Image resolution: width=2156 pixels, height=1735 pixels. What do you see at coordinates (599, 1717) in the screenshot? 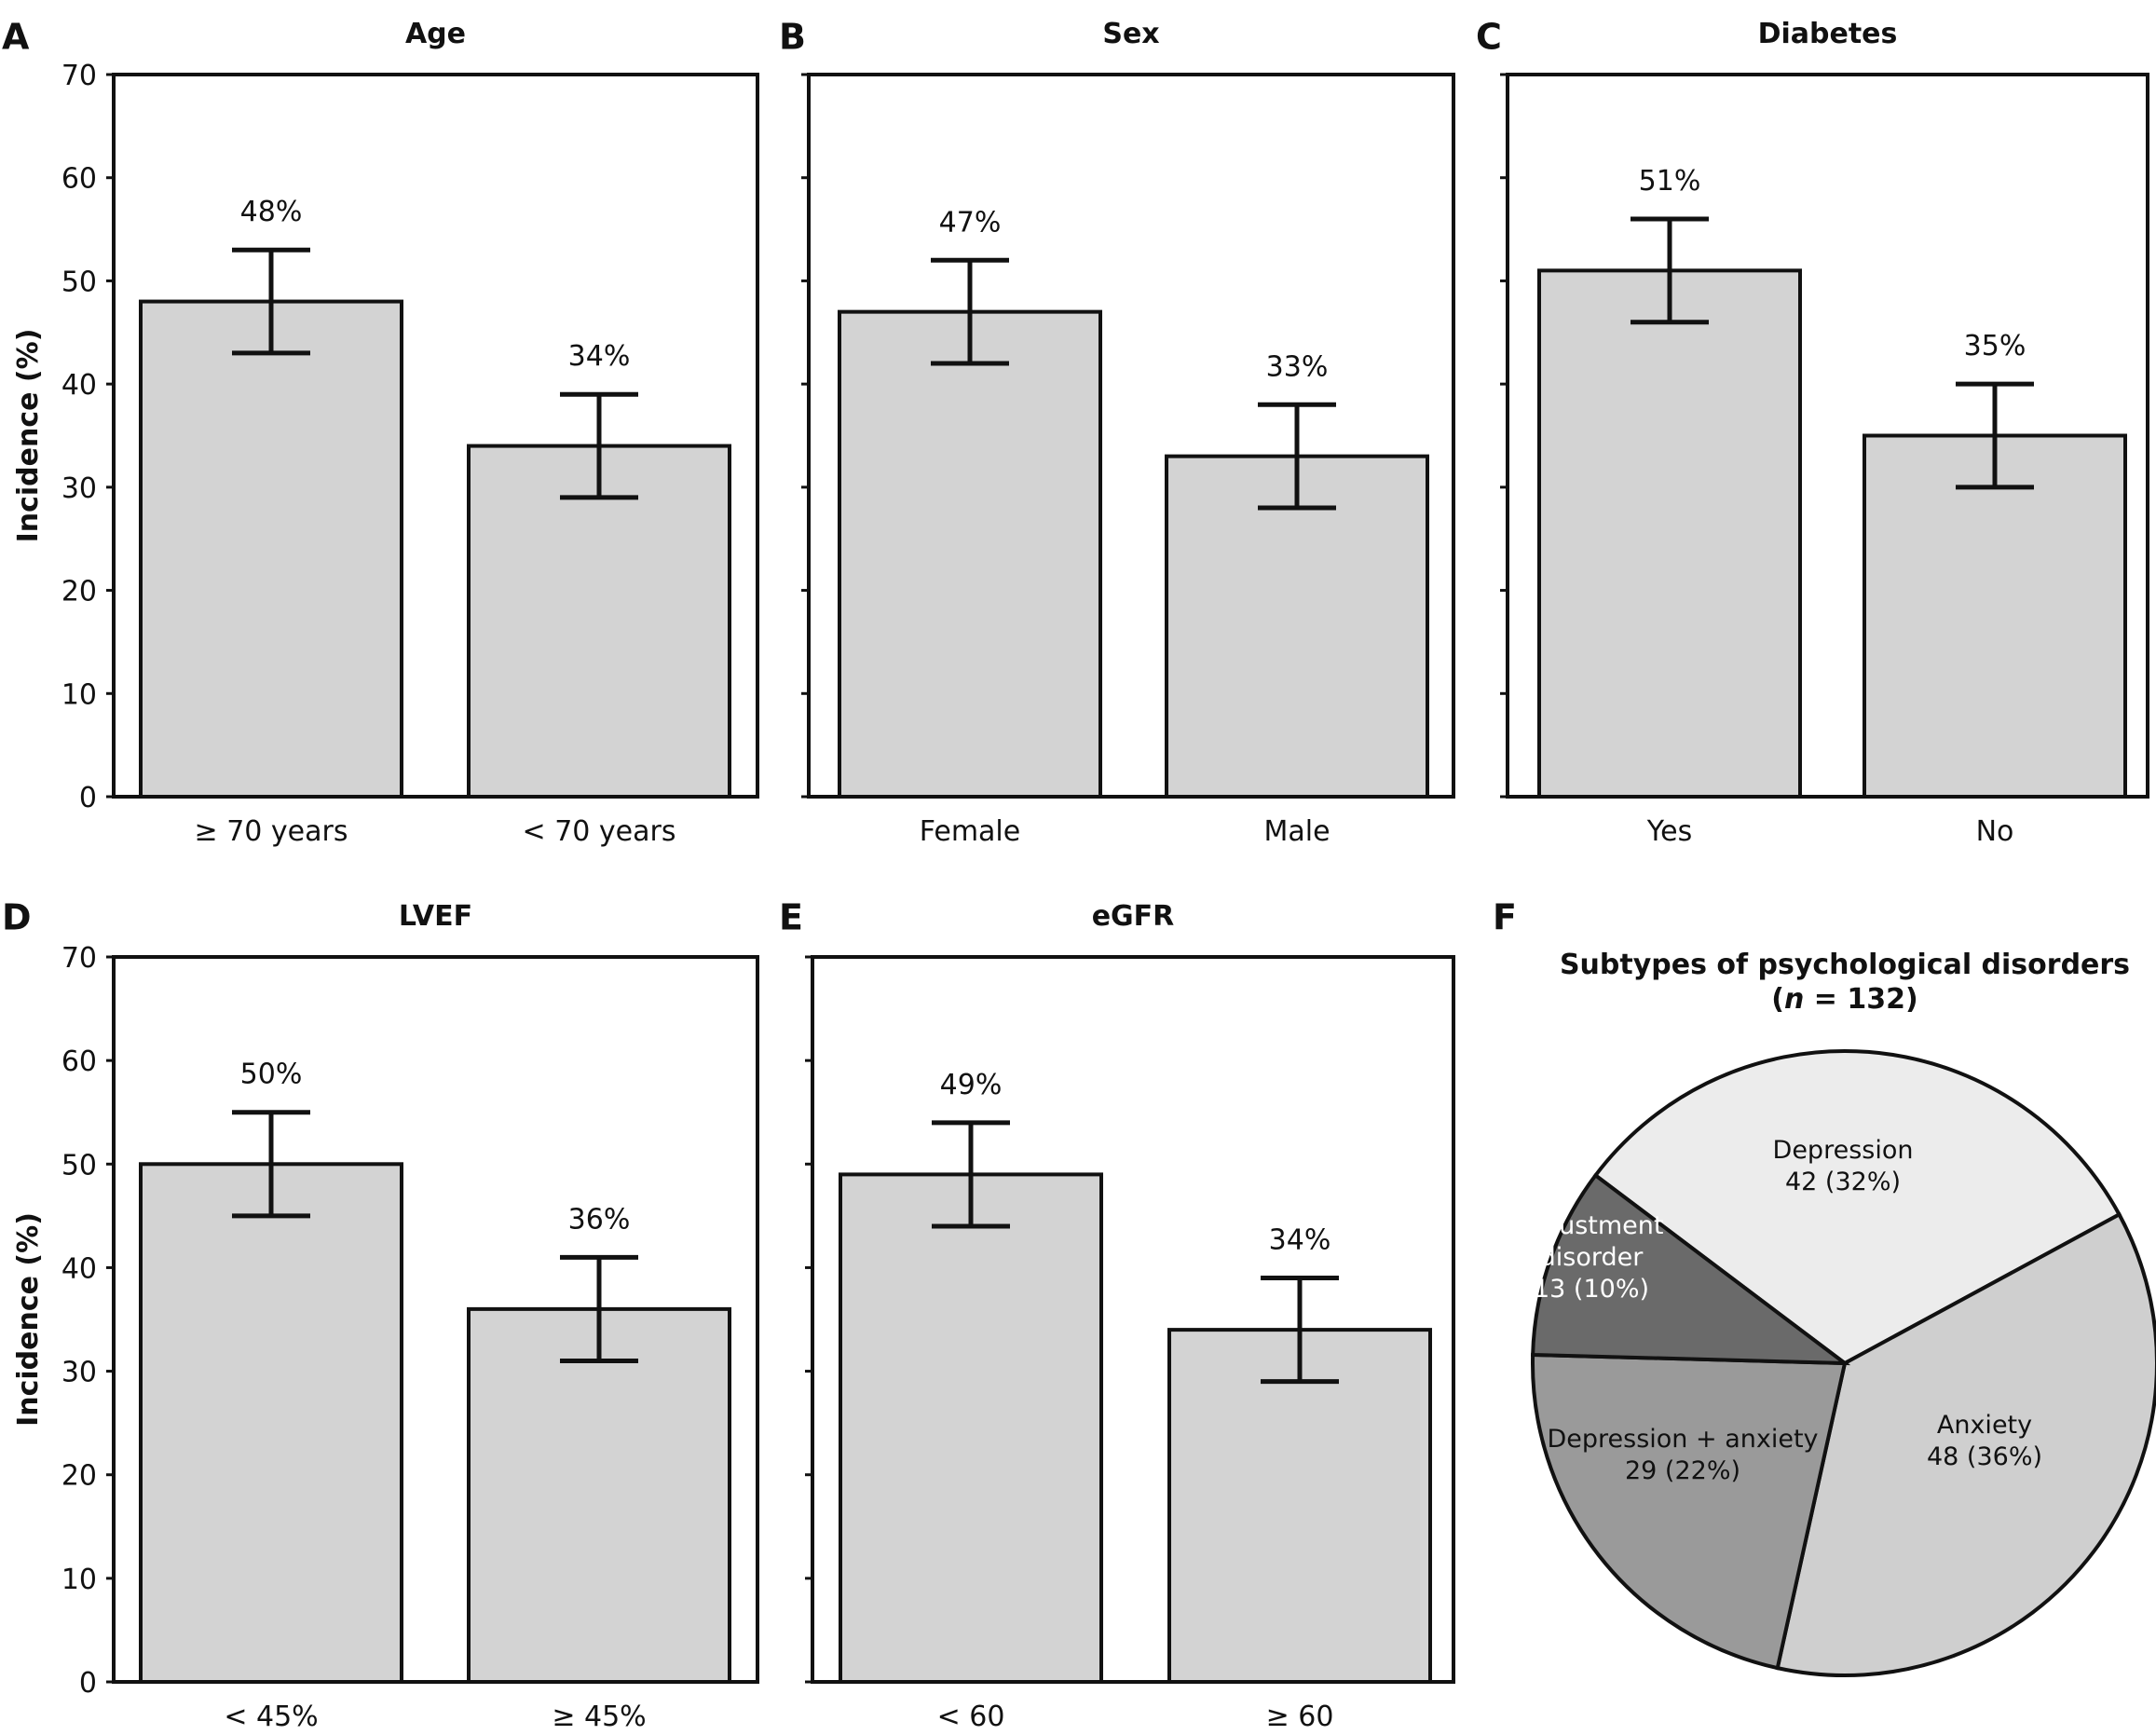
I see `category-label: ≥ 45%` at bounding box center [599, 1717].